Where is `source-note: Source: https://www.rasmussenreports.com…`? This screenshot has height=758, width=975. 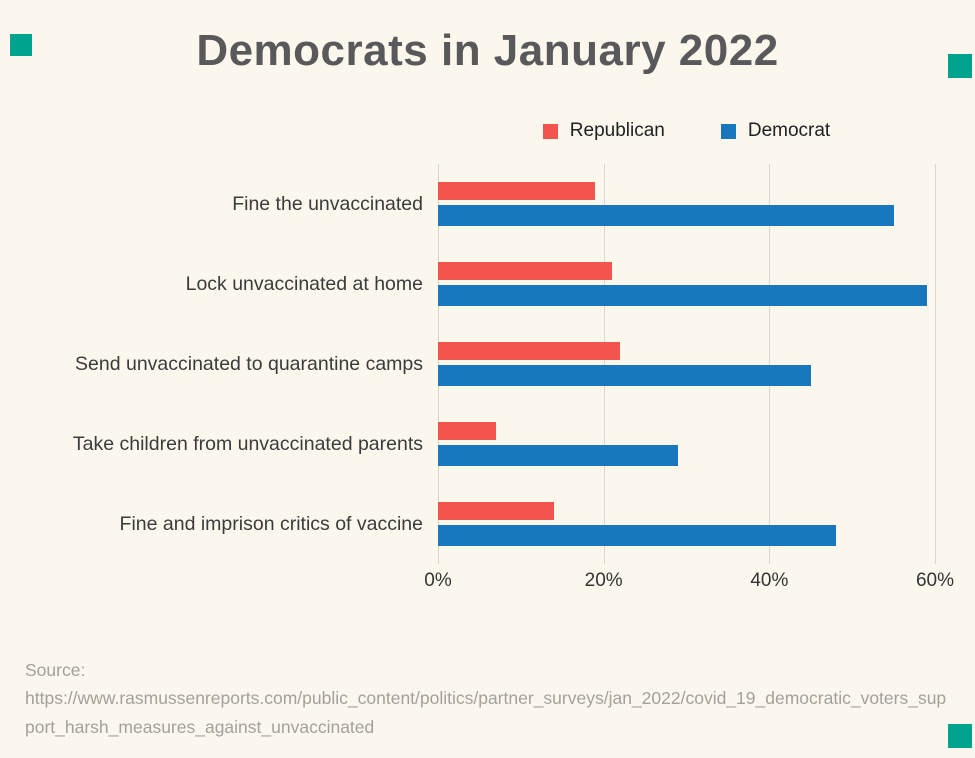
source-note: Source: https://www.rasmussenreports.com… is located at coordinates (489, 698).